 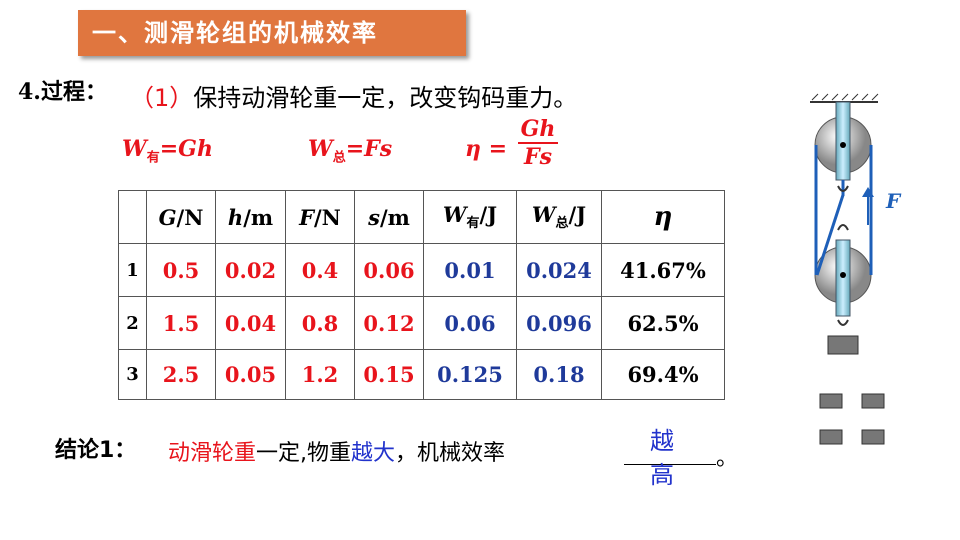 What do you see at coordinates (470, 323) in the screenshot?
I see `cell: 0.06` at bounding box center [470, 323].